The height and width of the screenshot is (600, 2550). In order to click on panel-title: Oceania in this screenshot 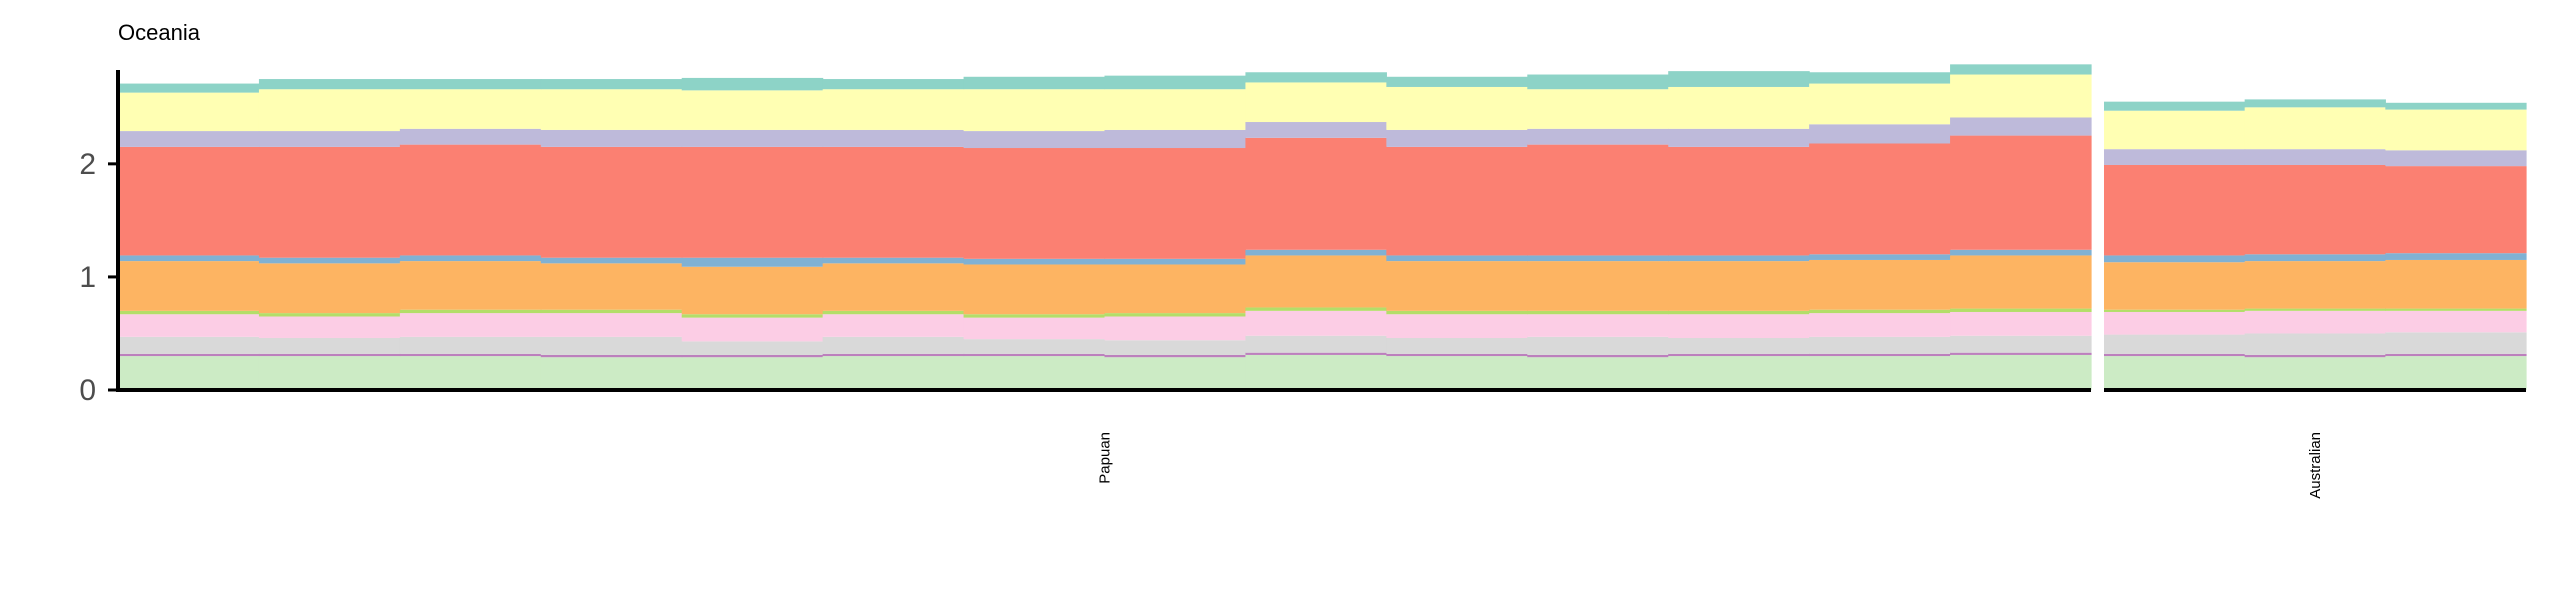, I will do `click(159, 32)`.